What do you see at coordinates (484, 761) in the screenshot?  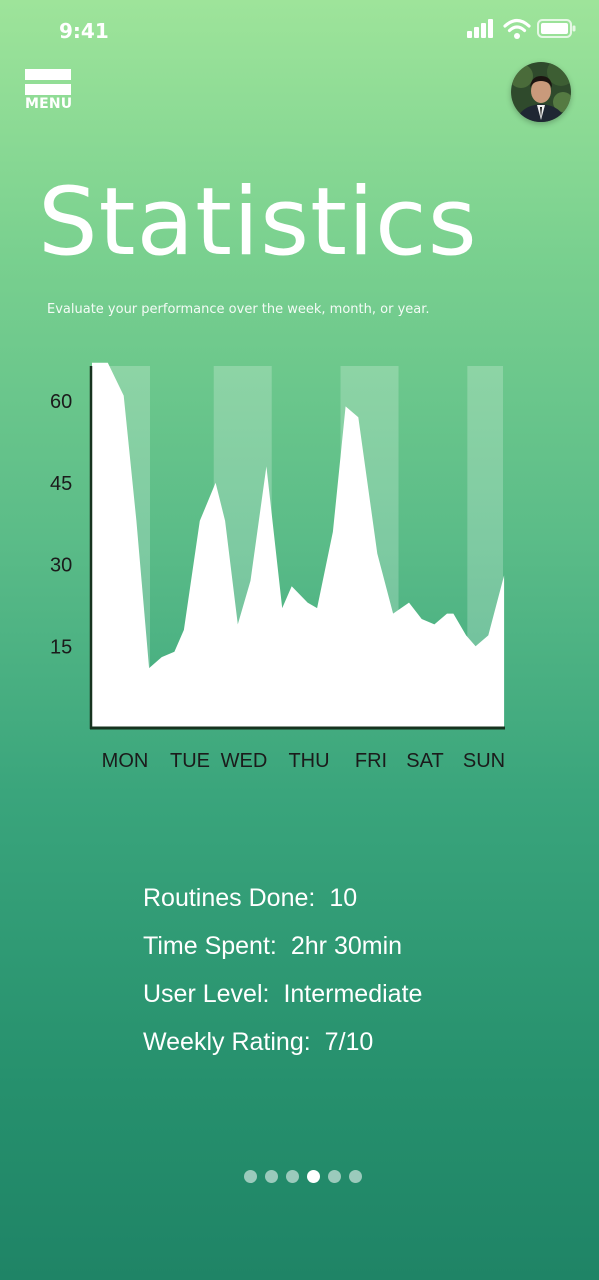 I see `x-tick-label: SUN` at bounding box center [484, 761].